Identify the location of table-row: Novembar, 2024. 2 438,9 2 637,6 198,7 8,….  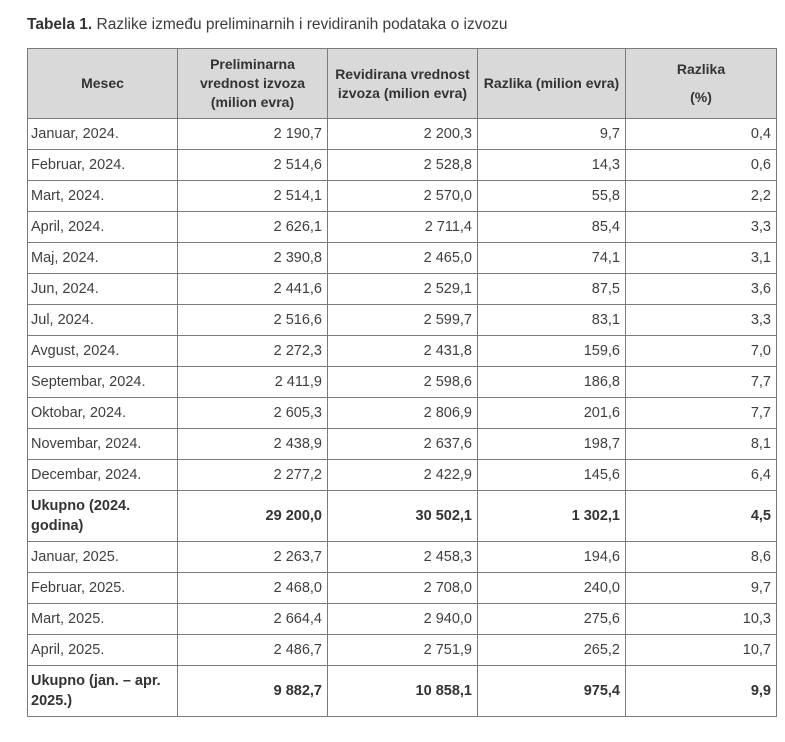
(402, 444).